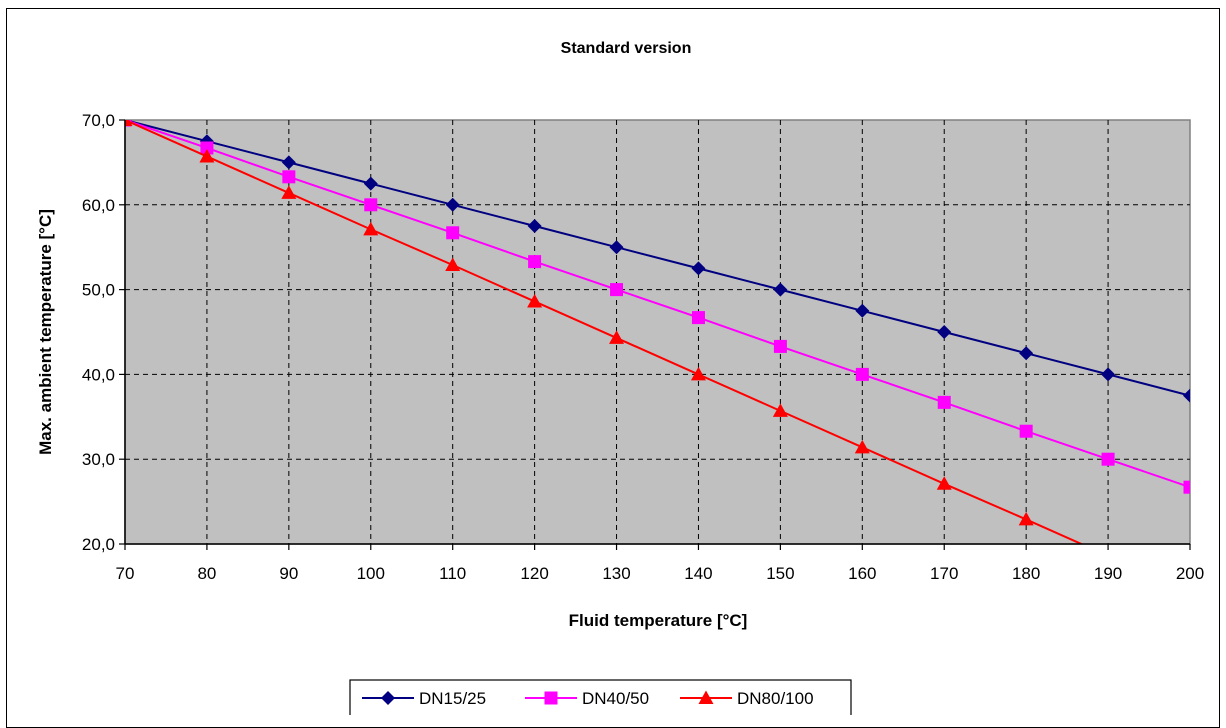  What do you see at coordinates (1190, 573) in the screenshot?
I see `x-tick-label: 200` at bounding box center [1190, 573].